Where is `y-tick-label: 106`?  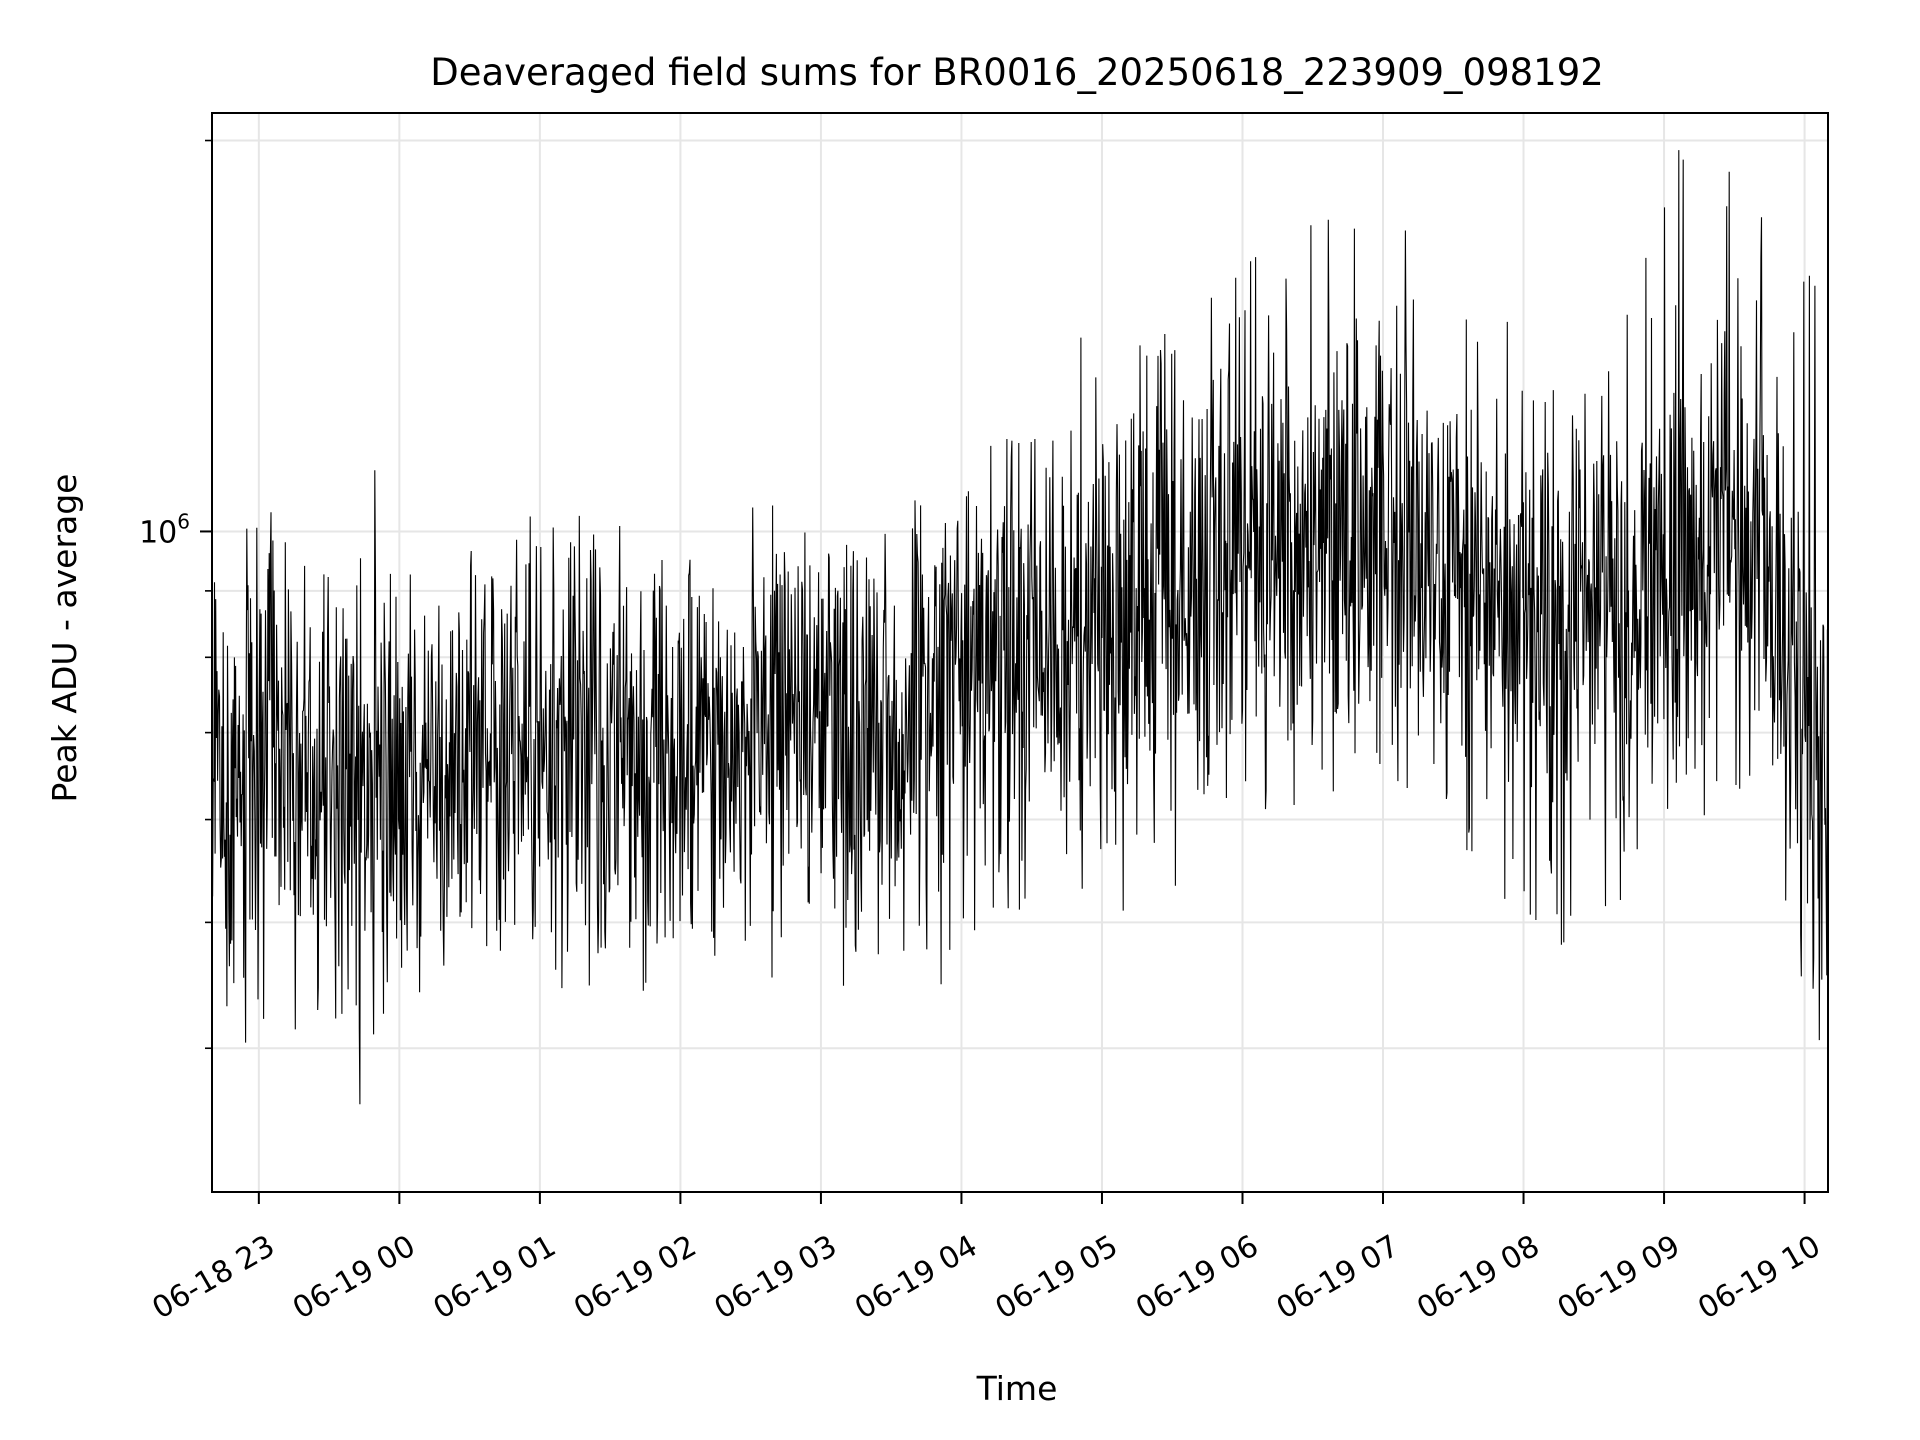 y-tick-label: 106 is located at coordinates (164, 529).